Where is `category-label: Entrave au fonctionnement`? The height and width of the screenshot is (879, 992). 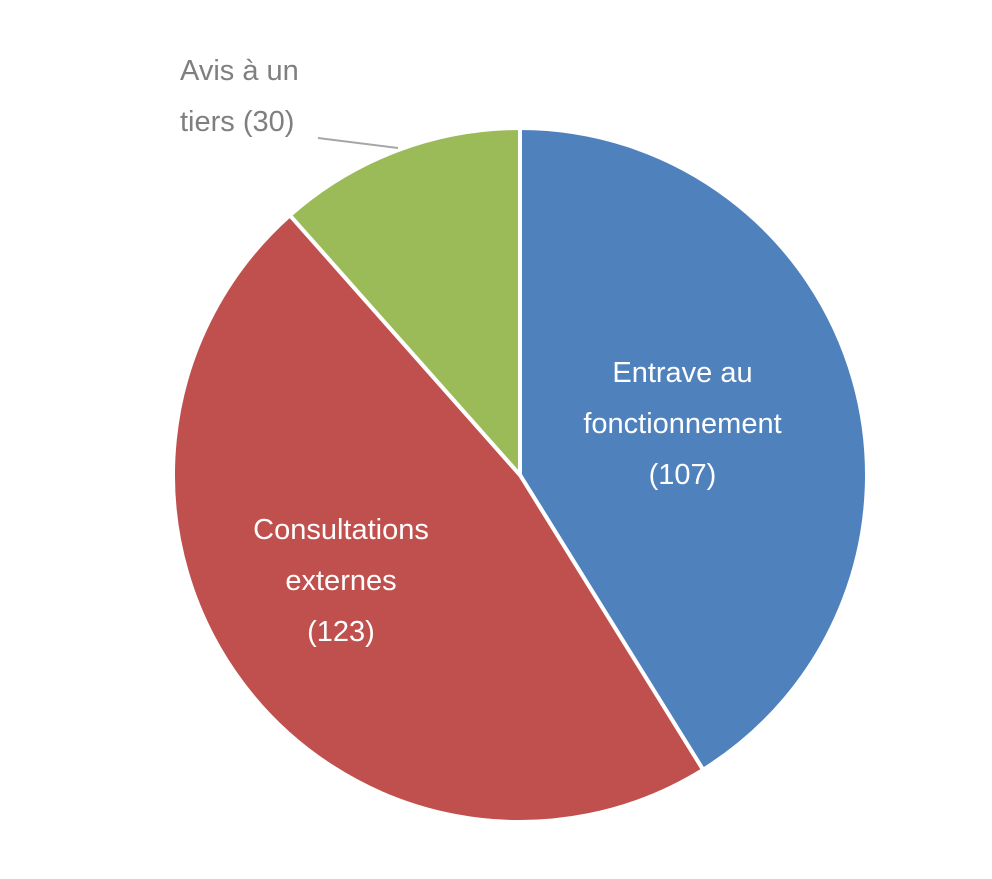
category-label: Entrave au fonctionnement is located at coordinates (682, 398).